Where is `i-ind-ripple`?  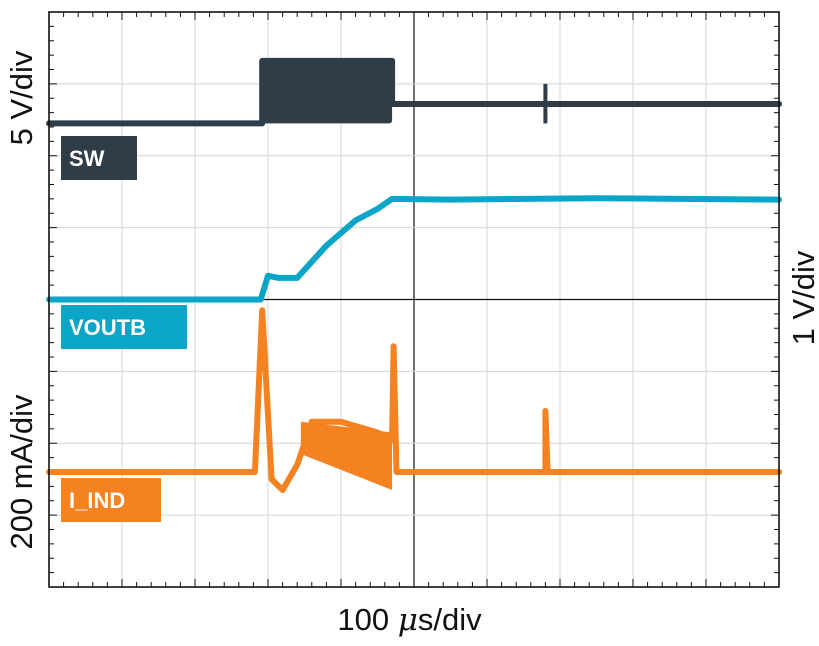 i-ind-ripple is located at coordinates (346, 455).